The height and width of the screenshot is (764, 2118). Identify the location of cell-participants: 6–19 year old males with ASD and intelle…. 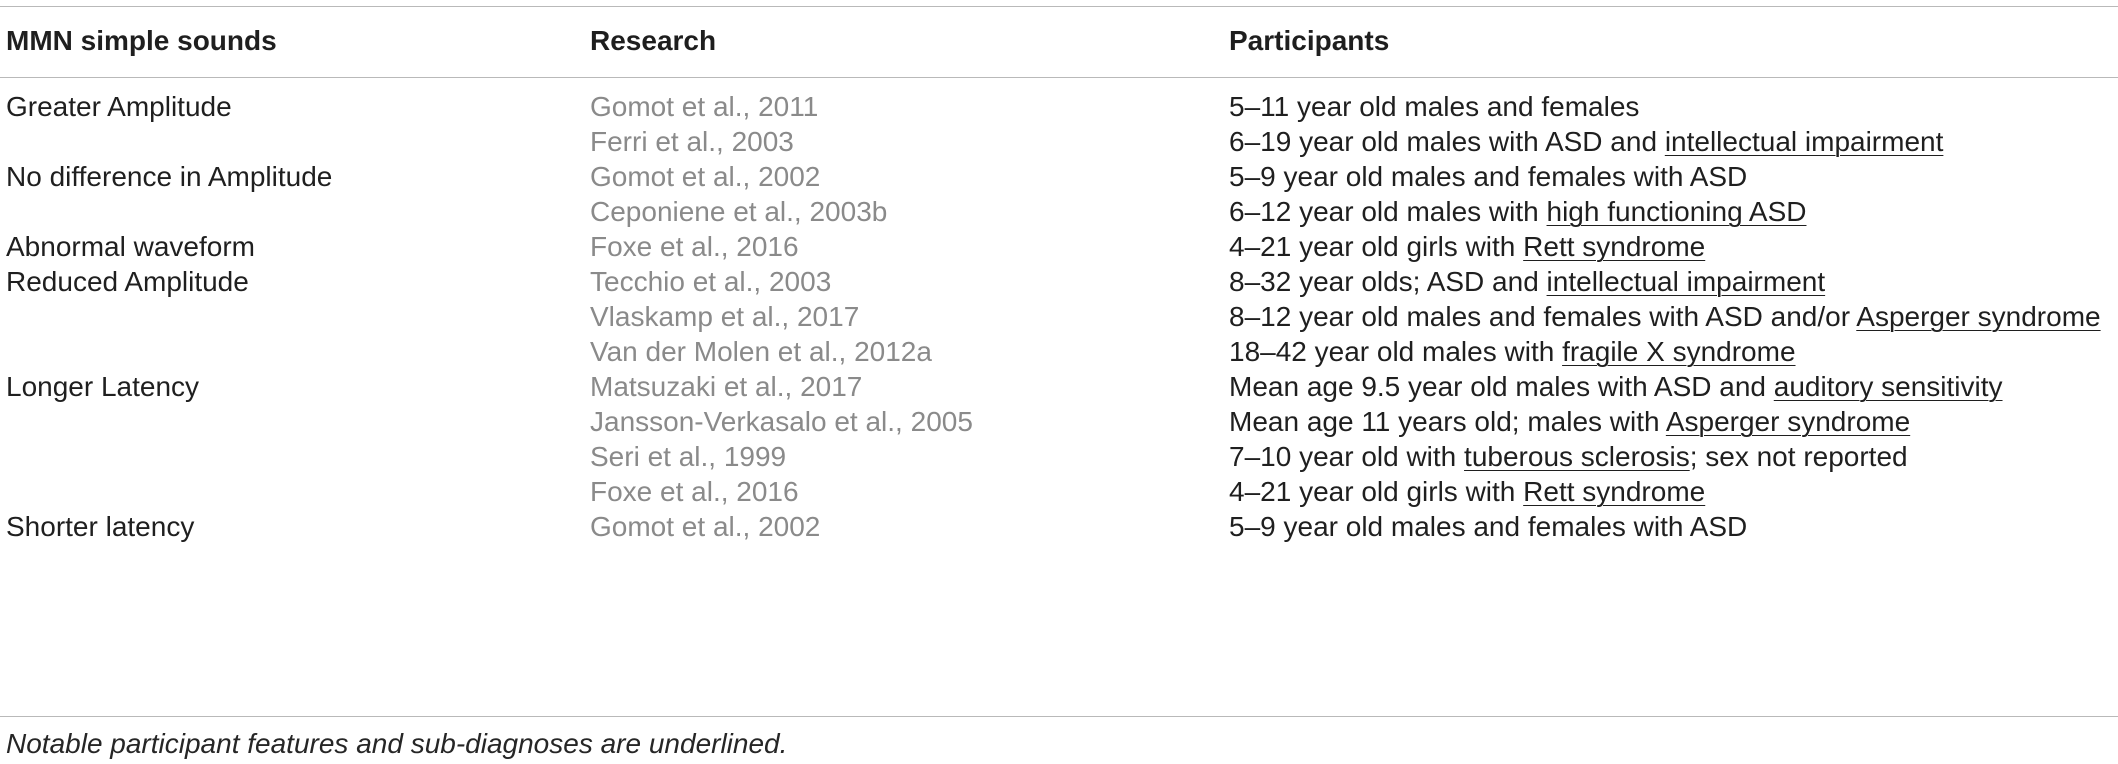
(1586, 141).